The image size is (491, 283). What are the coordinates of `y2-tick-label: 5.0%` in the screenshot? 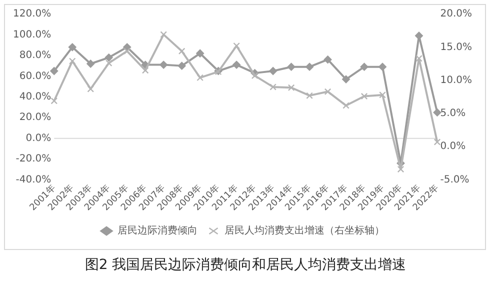 It's located at (453, 114).